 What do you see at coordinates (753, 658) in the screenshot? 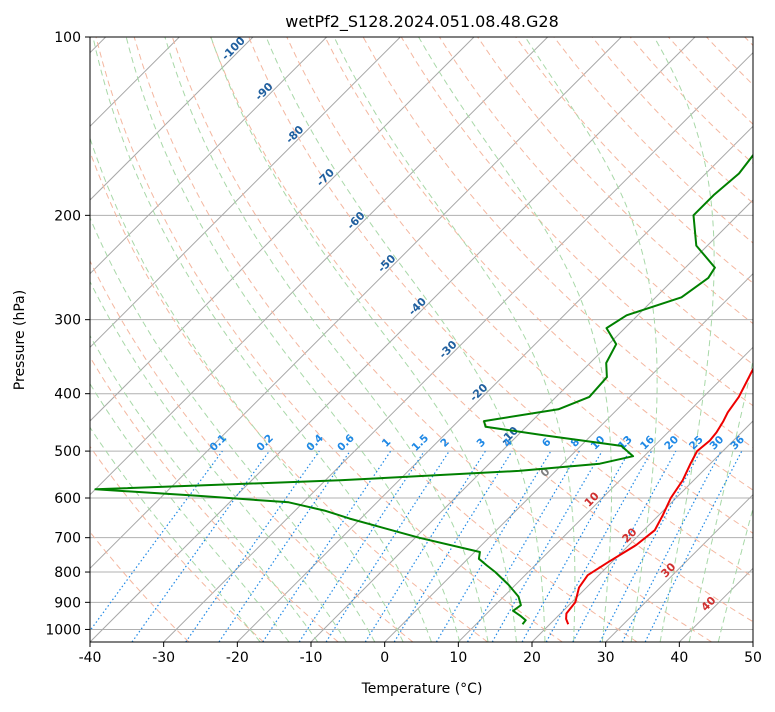
I see `x-tick-label: 50` at bounding box center [753, 658].